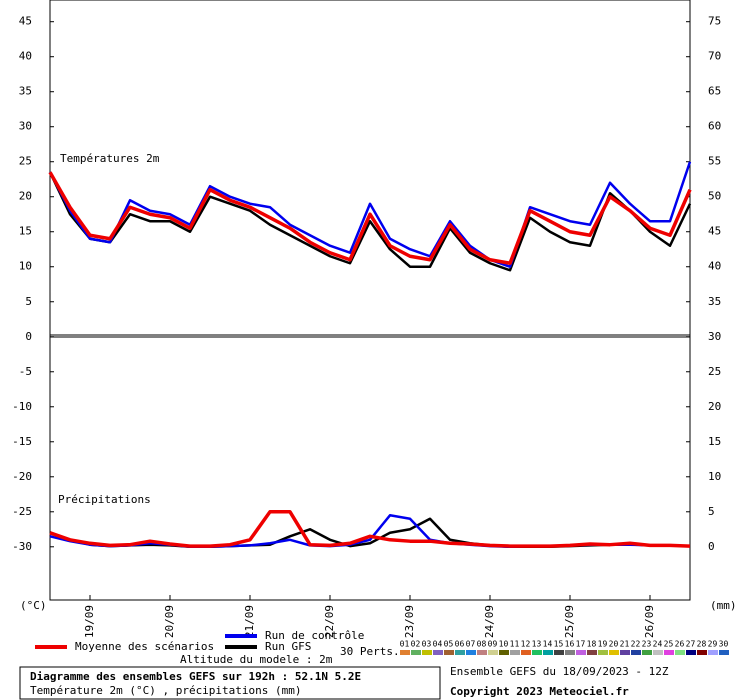 Image resolution: width=740 pixels, height=700 pixels. What do you see at coordinates (603, 644) in the screenshot?
I see `perturbation-number: 19` at bounding box center [603, 644].